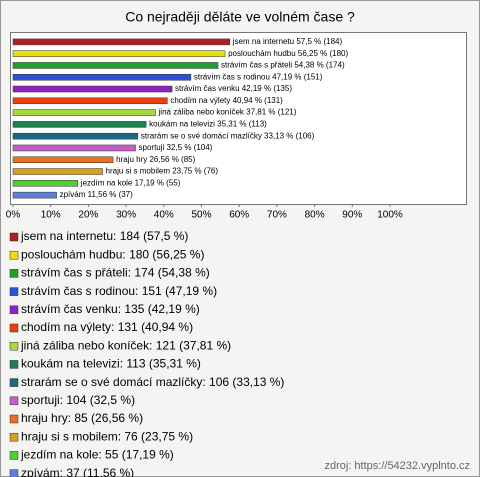  I want to click on x-tick-label: 80%, so click(315, 215).